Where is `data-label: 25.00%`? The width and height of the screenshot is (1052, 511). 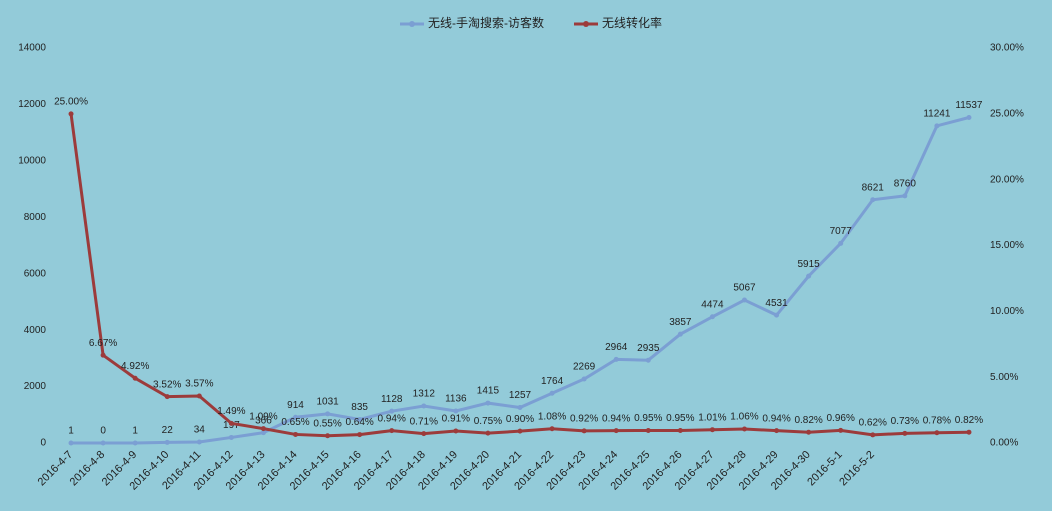 data-label: 25.00% is located at coordinates (71, 101).